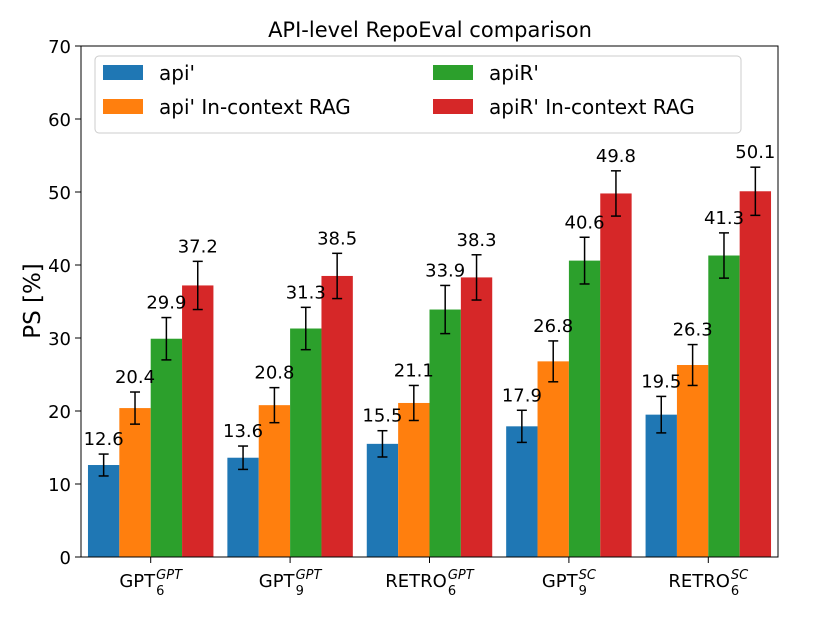 The width and height of the screenshot is (822, 617). I want to click on value-label: 12.6, so click(104, 439).